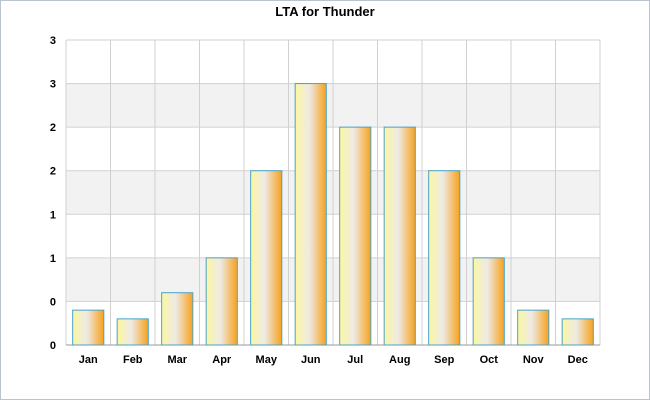 The image size is (650, 400). What do you see at coordinates (133, 360) in the screenshot?
I see `x-tick-label: Feb` at bounding box center [133, 360].